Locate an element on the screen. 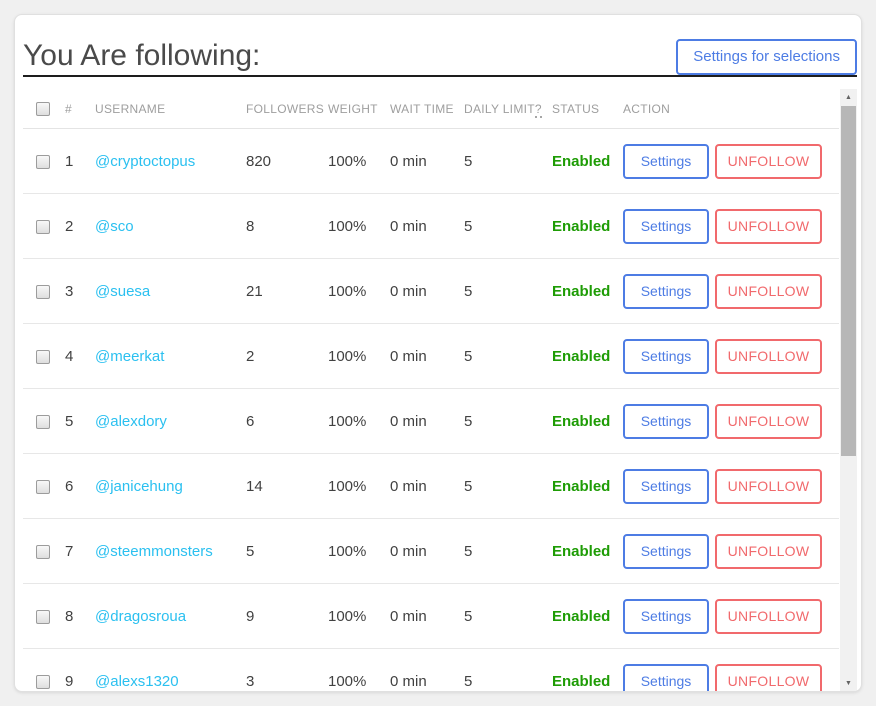  row-index: 6 is located at coordinates (69, 486).